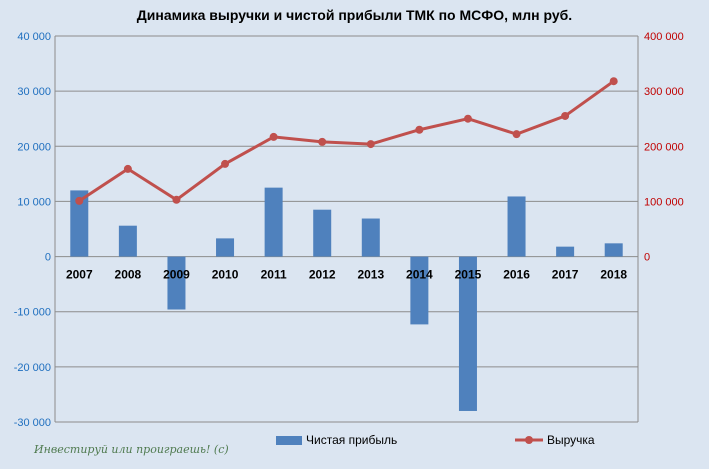 The height and width of the screenshot is (469, 709). I want to click on category-label: 2007, so click(79, 275).